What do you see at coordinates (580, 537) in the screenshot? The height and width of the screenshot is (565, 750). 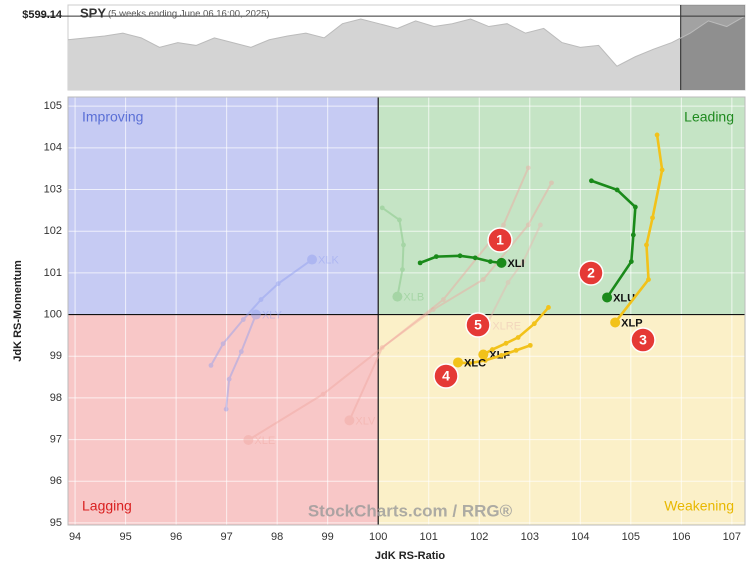 I see `x-tick-label: 104` at bounding box center [580, 537].